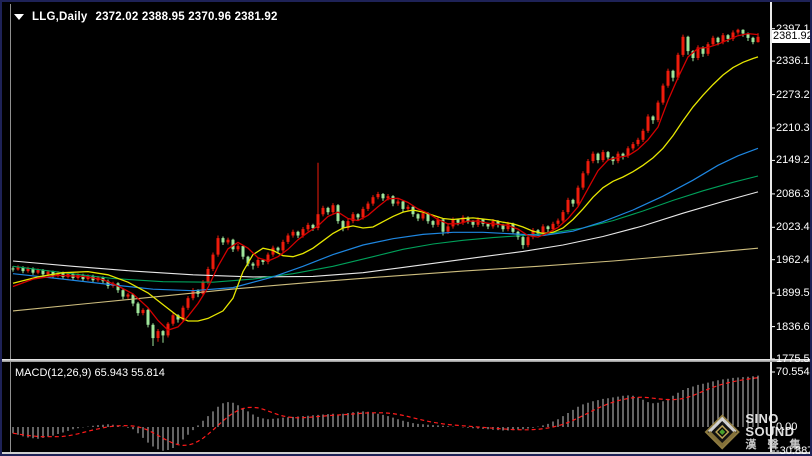 Image resolution: width=812 pixels, height=456 pixels. What do you see at coordinates (19, 17) in the screenshot?
I see `symbol-dropdown-icon` at bounding box center [19, 17].